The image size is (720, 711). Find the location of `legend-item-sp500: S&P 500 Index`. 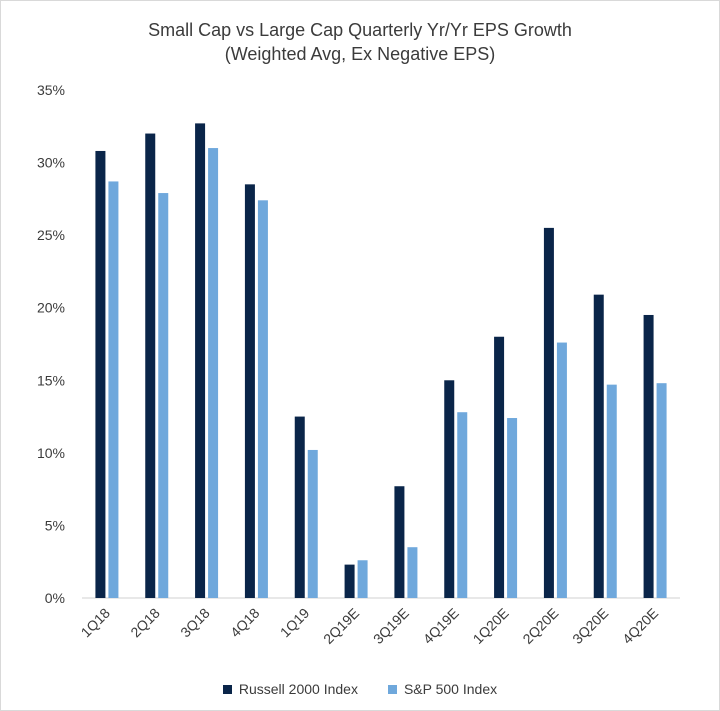

legend-item-sp500: S&P 500 Index is located at coordinates (442, 689).